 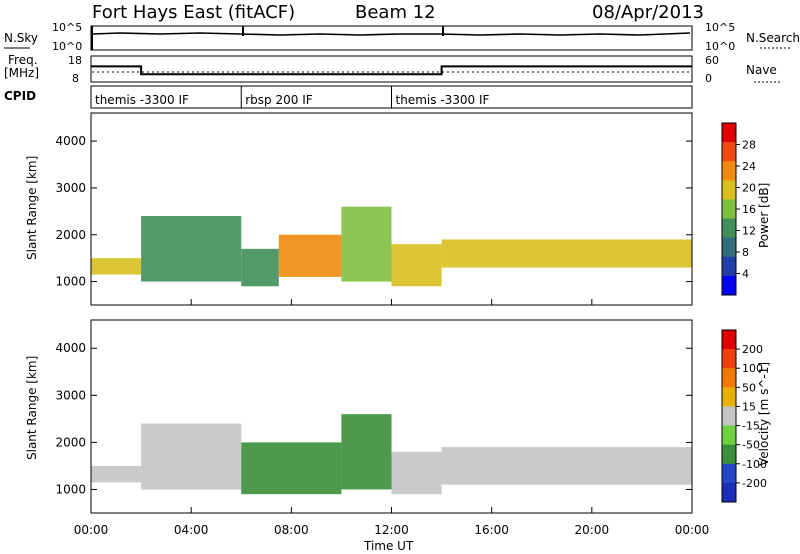 What do you see at coordinates (720, 27) in the screenshot?
I see `nsearch-axis-top: 10^5` at bounding box center [720, 27].